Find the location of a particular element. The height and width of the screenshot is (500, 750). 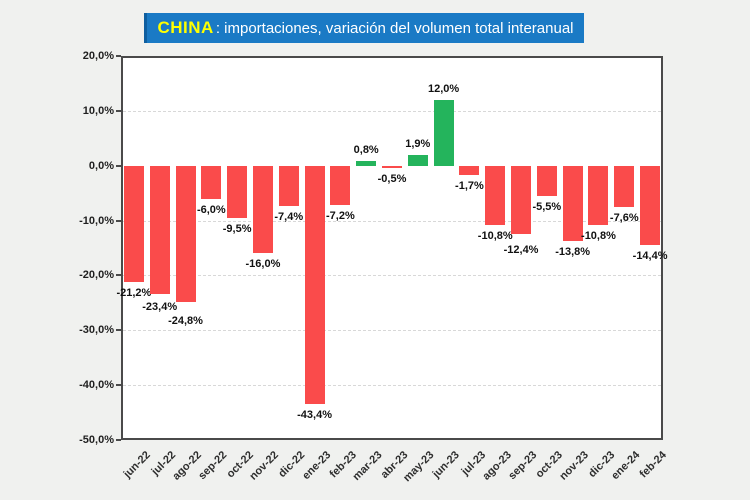

y-axis-tick-label: -40,0% is located at coordinates (96, 385).